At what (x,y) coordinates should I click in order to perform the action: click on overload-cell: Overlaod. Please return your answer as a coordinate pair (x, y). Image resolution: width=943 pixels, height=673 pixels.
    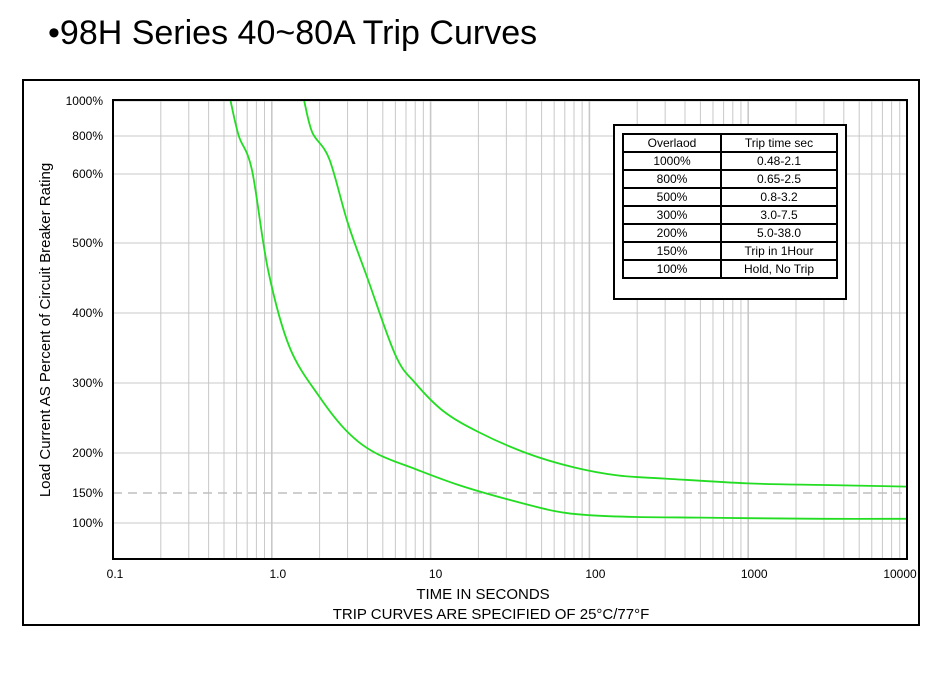
    Looking at the image, I should click on (672, 143).